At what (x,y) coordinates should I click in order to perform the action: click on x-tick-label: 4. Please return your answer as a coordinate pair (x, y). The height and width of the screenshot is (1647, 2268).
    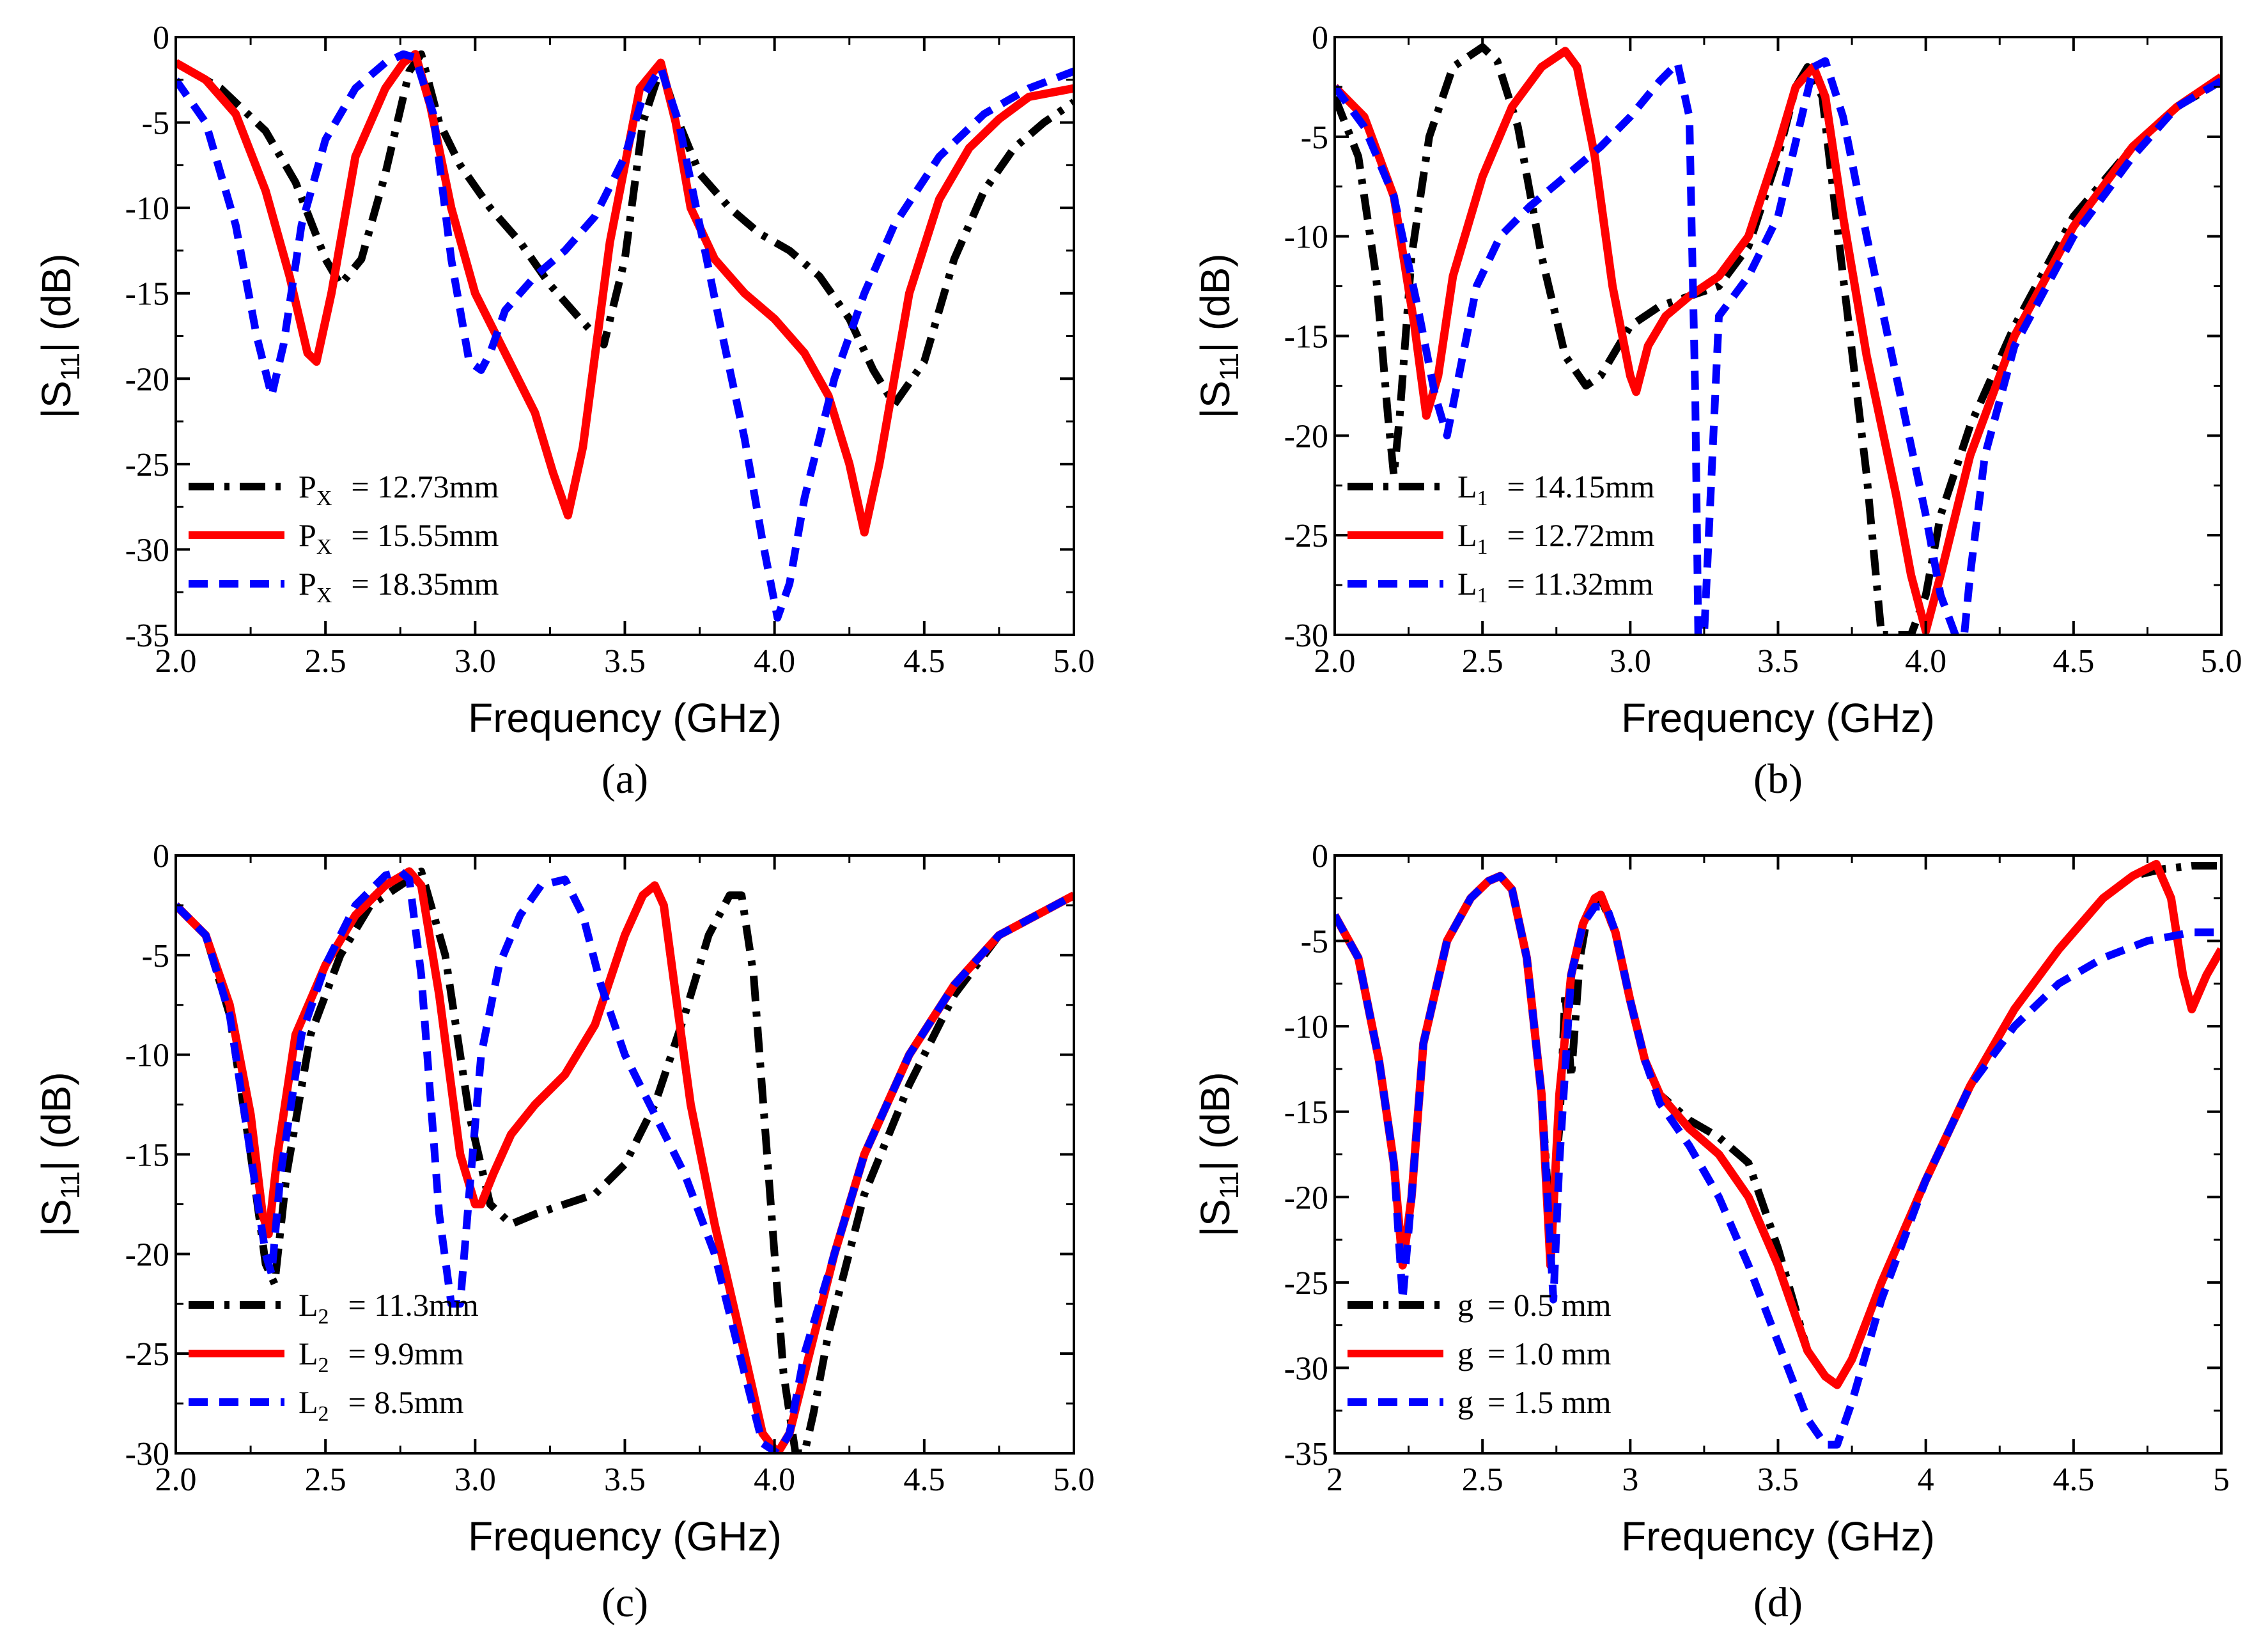
    Looking at the image, I should click on (1926, 1480).